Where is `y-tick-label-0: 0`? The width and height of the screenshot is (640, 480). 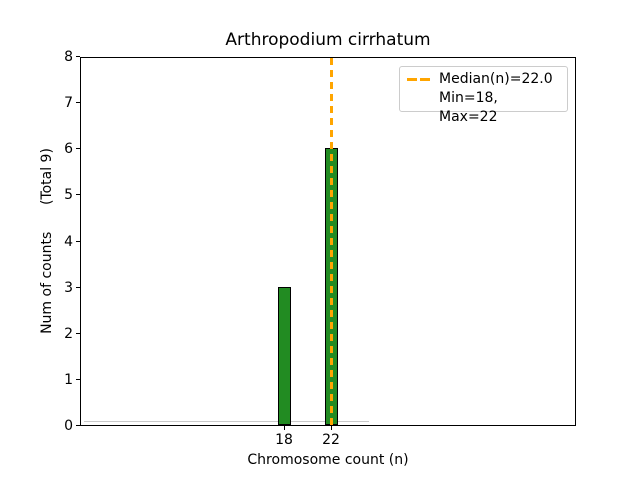 y-tick-label-0: 0 is located at coordinates (68, 426).